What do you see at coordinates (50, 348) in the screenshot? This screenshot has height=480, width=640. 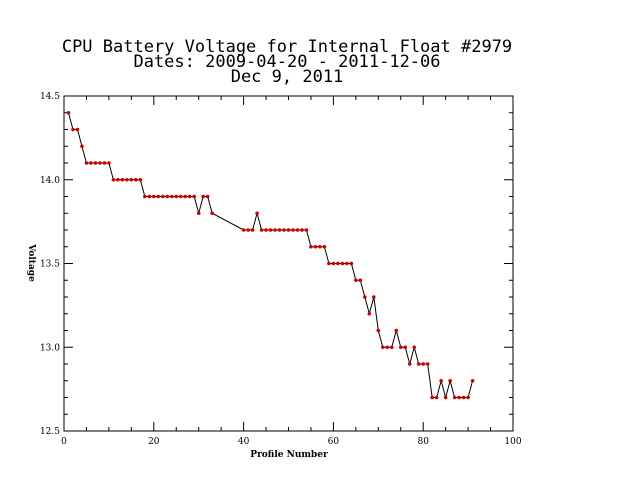 I see `y-tick-label: 13.0` at bounding box center [50, 348].